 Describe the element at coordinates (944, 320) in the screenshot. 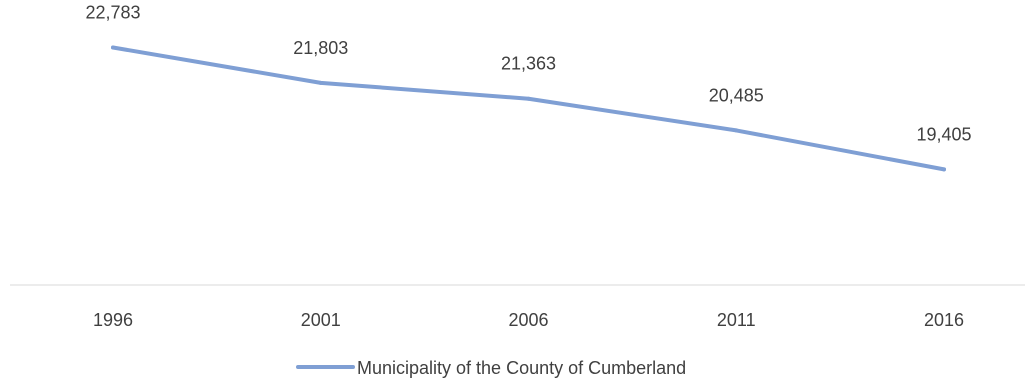

I see `x-tick-label: 2016` at that location.